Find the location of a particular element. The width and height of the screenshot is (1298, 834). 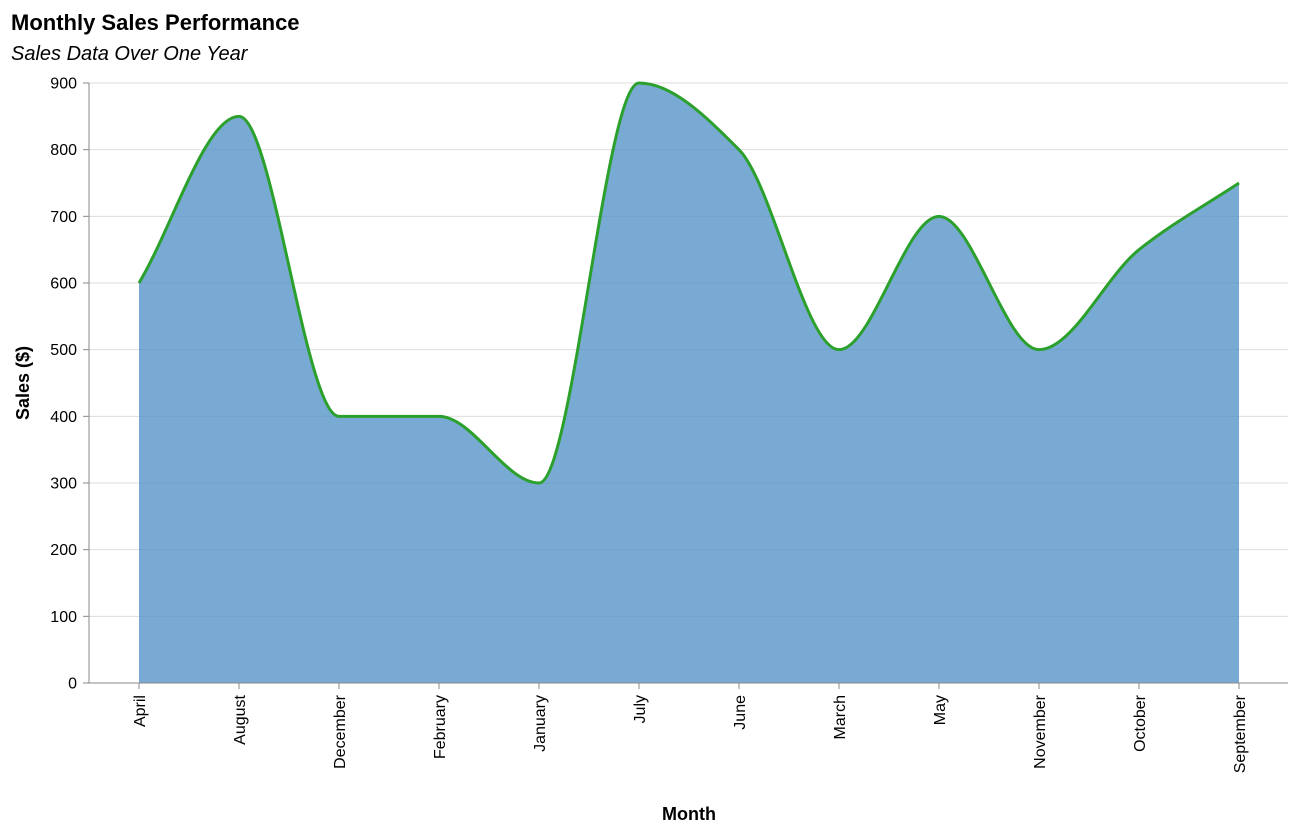

chart-subtitle: Sales Data Over One Year is located at coordinates (130, 54).